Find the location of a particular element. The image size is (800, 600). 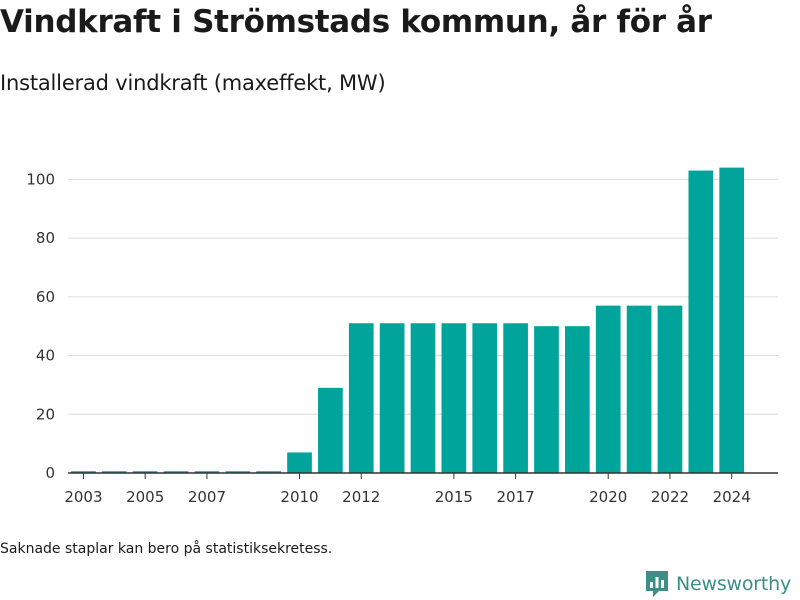

y-tick-label: 0 is located at coordinates (50, 473).